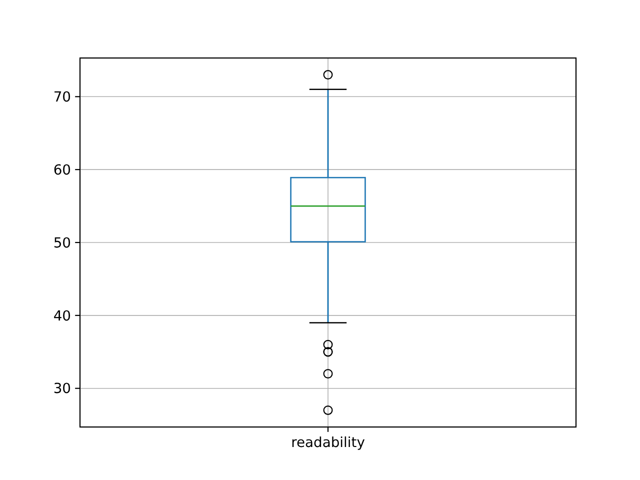  I want to click on y-tick-label: 40, so click(62, 316).